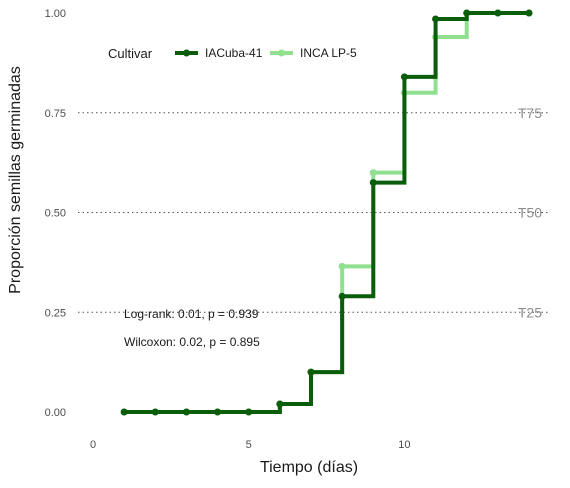 The image size is (570, 488). What do you see at coordinates (55, 313) in the screenshot?
I see `y-tick-label: 0.25` at bounding box center [55, 313].